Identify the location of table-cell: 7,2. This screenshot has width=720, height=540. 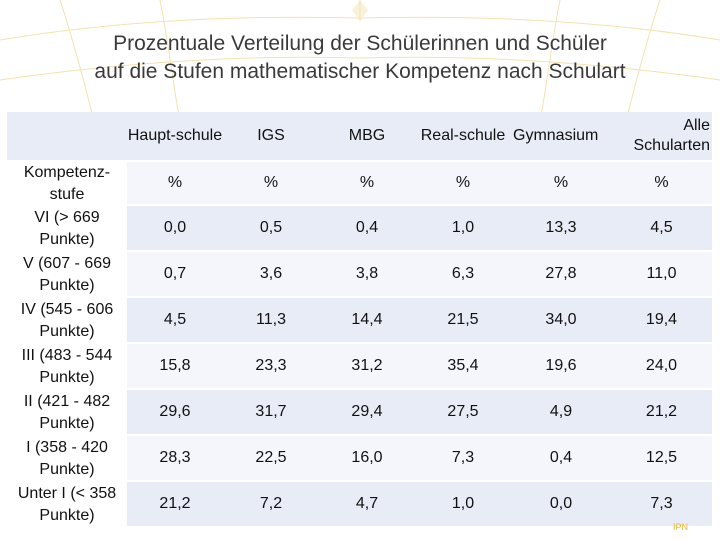
(271, 505).